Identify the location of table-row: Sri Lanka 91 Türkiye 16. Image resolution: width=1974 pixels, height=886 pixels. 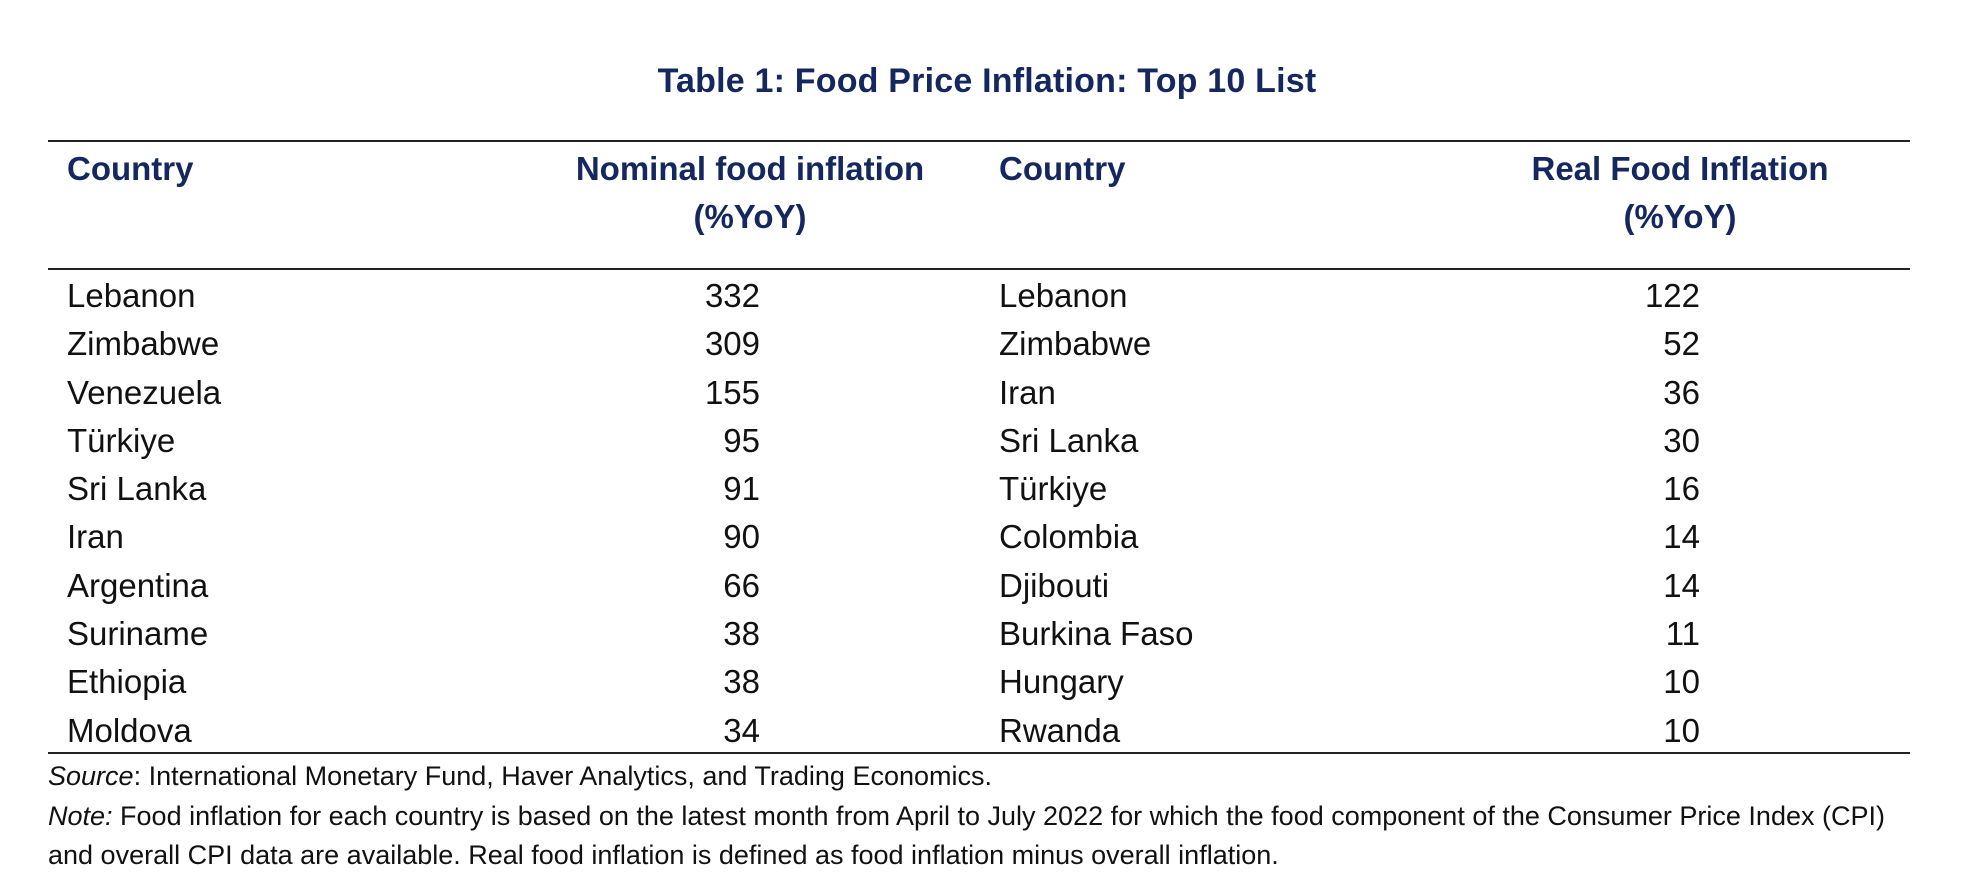
(987, 489).